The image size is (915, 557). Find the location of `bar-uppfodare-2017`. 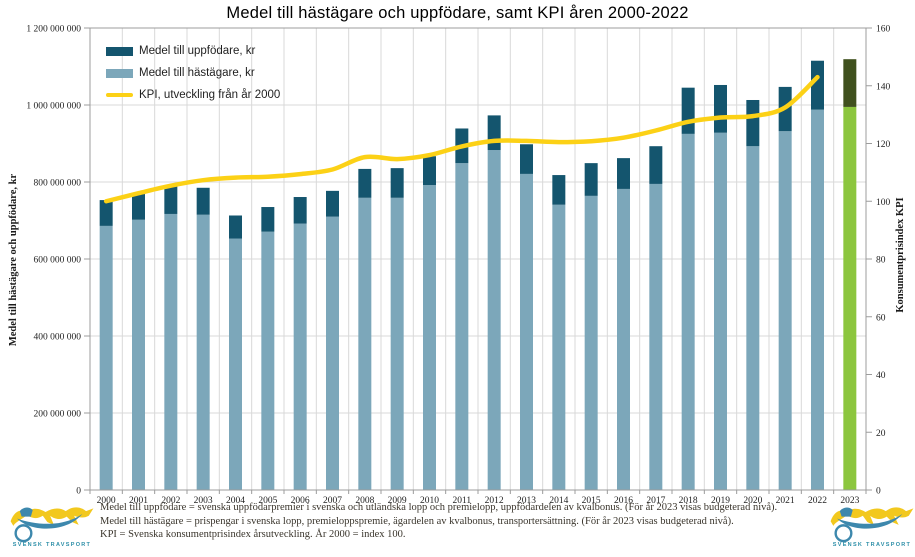

bar-uppfodare-2017 is located at coordinates (656, 165).